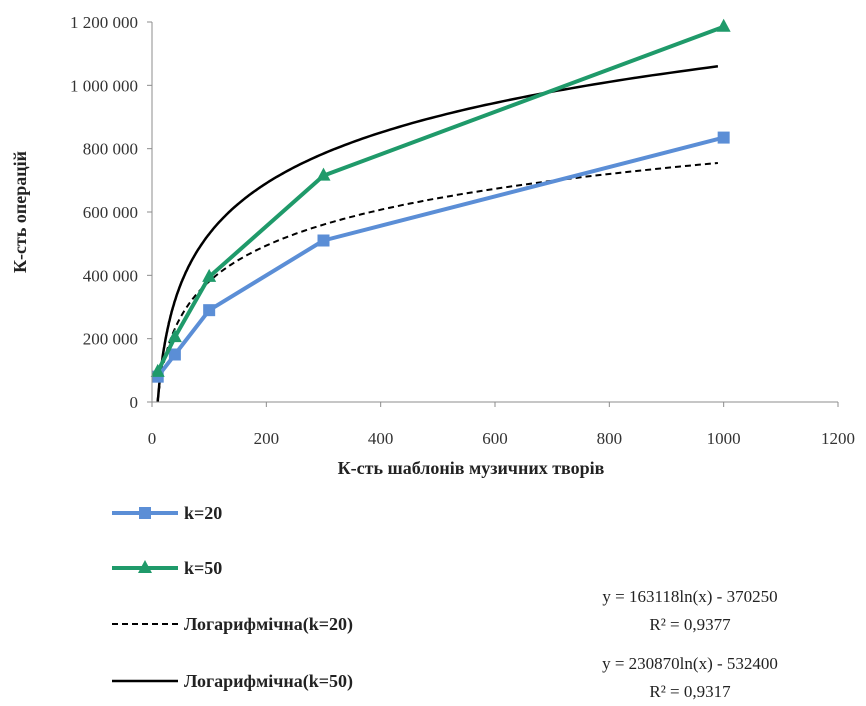 This screenshot has width=866, height=706. What do you see at coordinates (838, 438) in the screenshot?
I see `x-tick-label: 1200` at bounding box center [838, 438].